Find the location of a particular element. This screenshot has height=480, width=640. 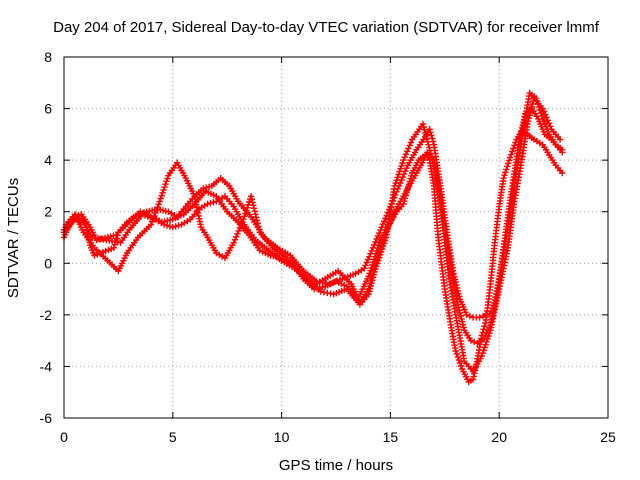

x-axis-label: GPS time / hours is located at coordinates (336, 465).